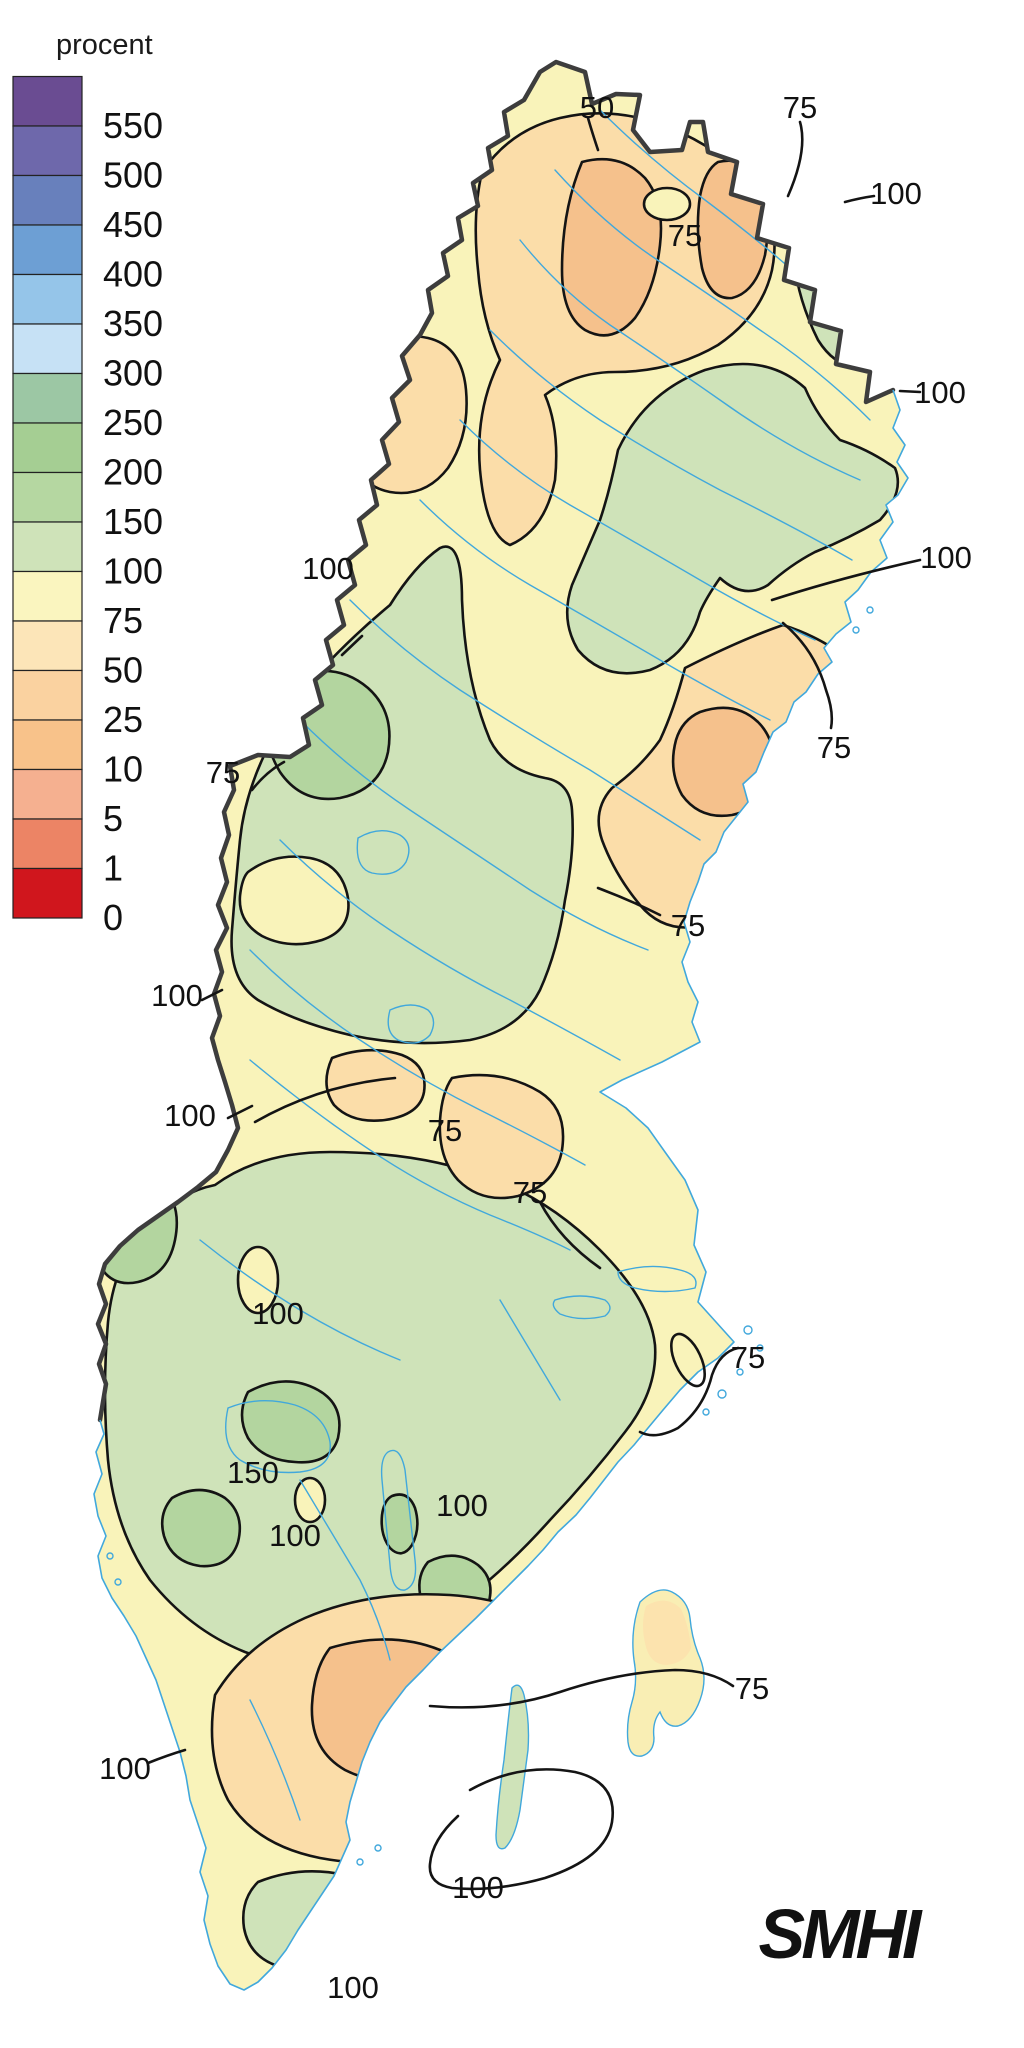 The height and width of the screenshot is (2048, 1024). I want to click on region-skane-green, so click(317, 1921).